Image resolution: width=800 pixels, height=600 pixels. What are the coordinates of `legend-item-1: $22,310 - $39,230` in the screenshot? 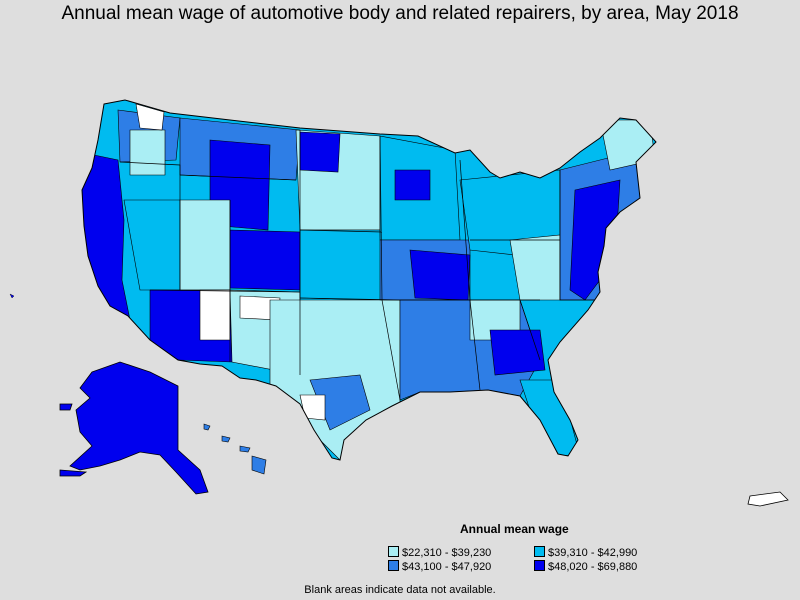 It's located at (439, 553).